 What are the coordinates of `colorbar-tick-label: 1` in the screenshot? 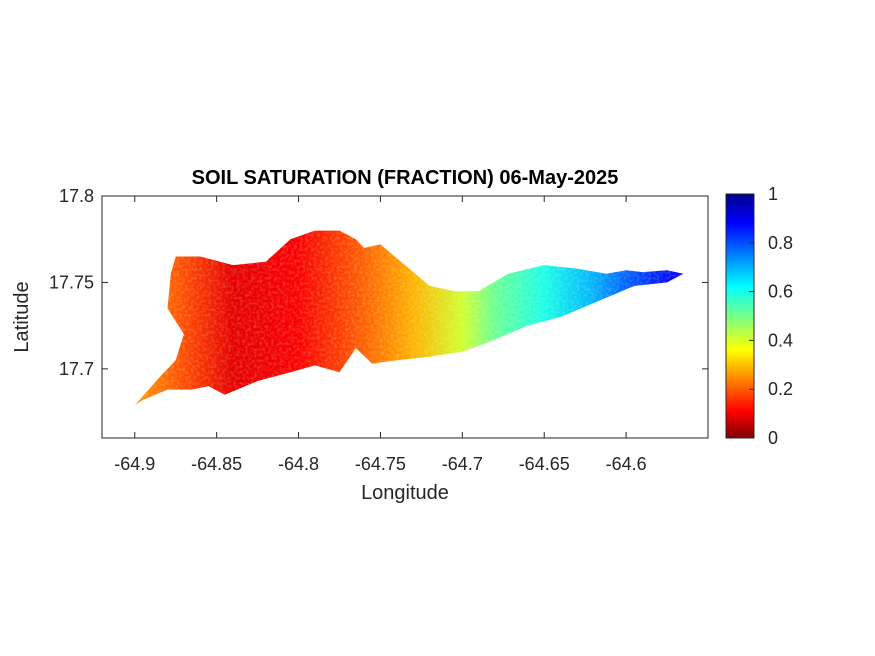 It's located at (773, 194).